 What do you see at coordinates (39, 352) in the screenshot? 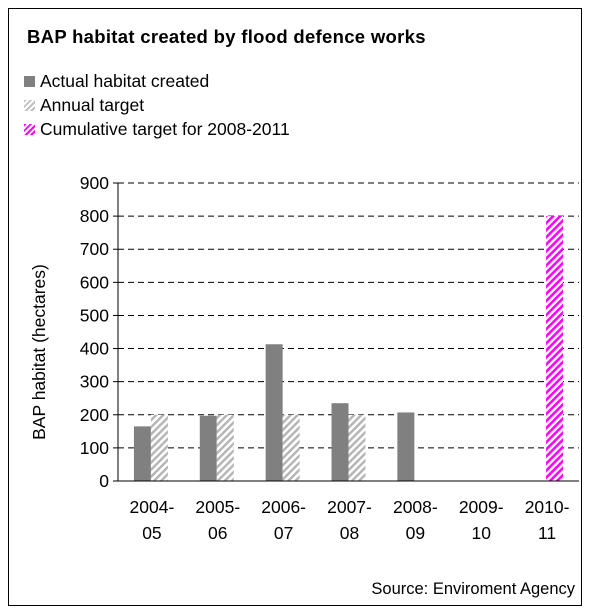
I see `y-axis-label: BAP habitat (hectares)` at bounding box center [39, 352].